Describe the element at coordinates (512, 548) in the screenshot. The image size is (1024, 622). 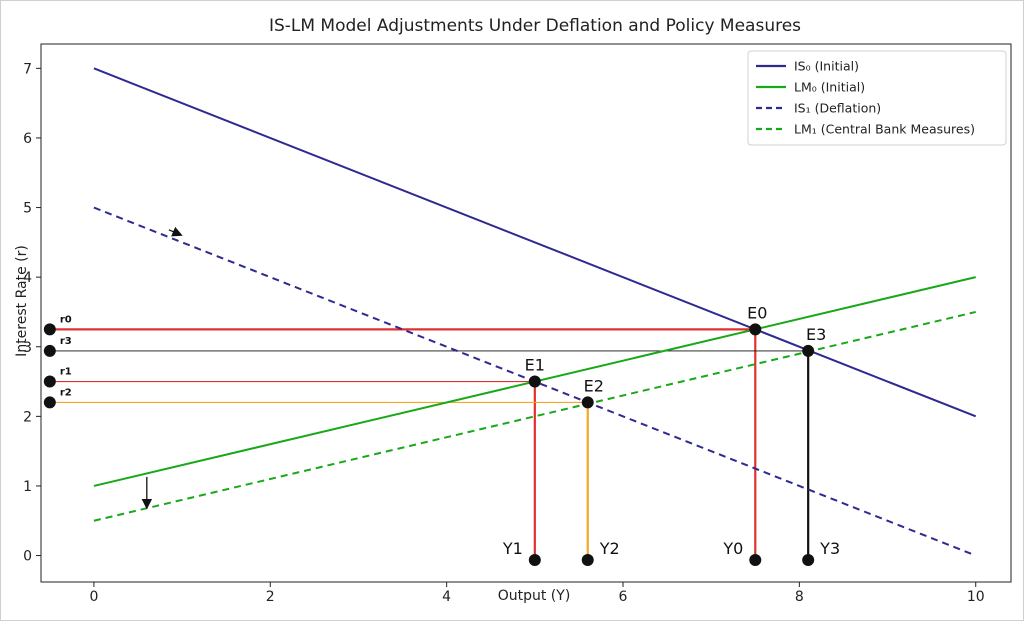
I see `output-label: Y1` at that location.